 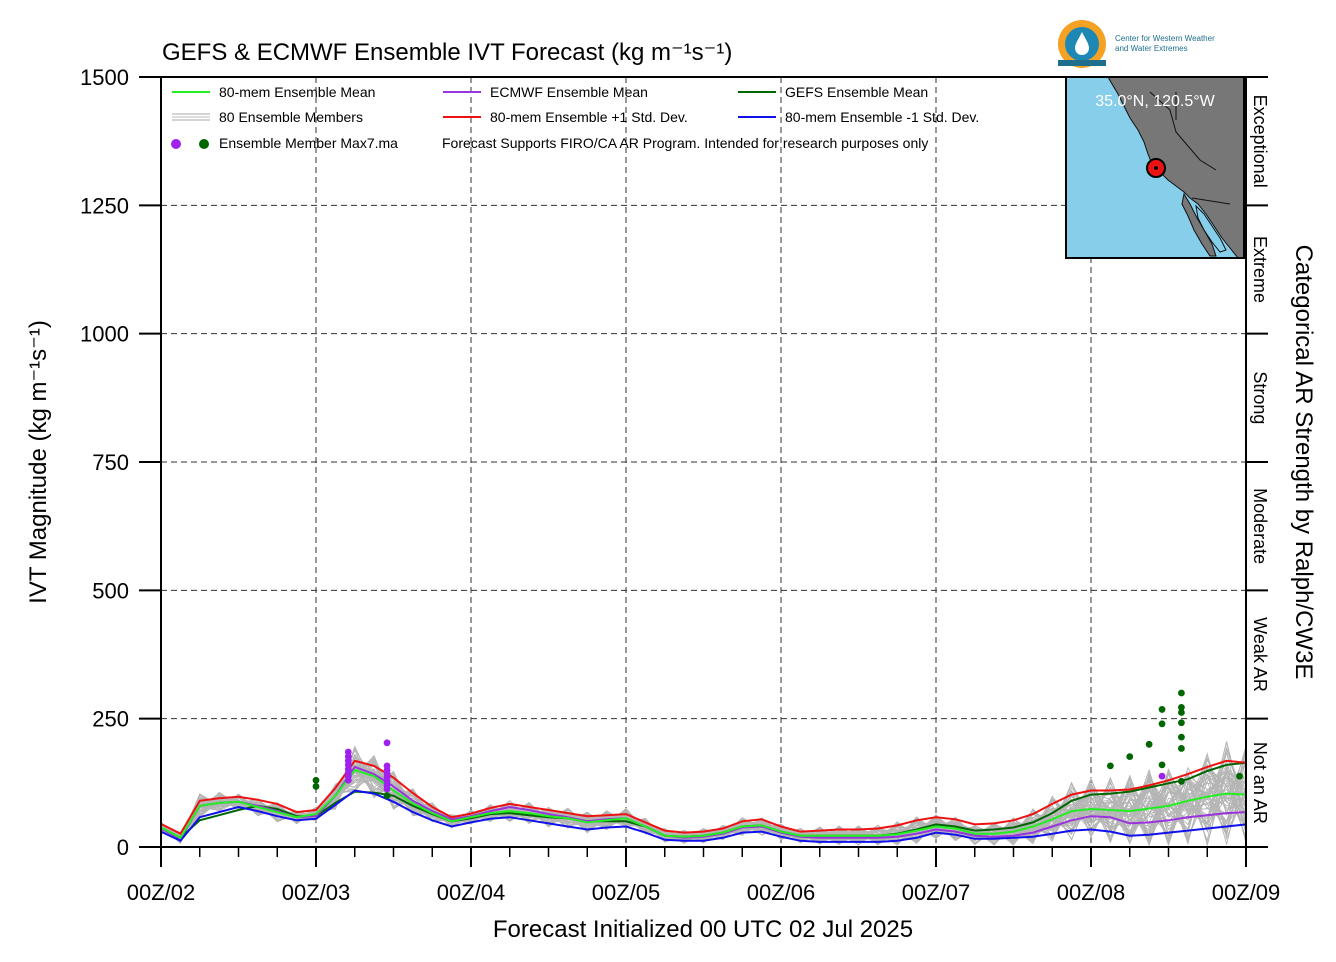 I want to click on max-points, so click(x=777, y=744).